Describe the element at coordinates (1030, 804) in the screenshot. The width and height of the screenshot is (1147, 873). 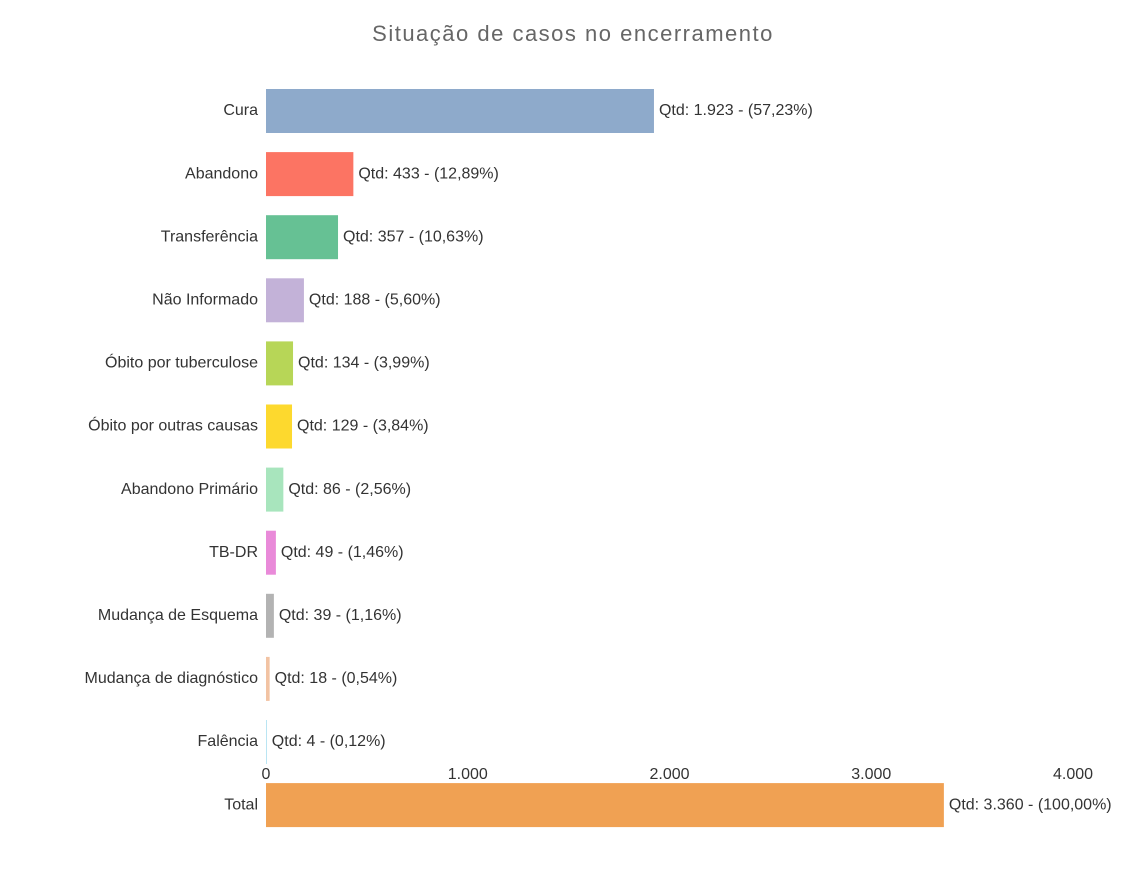
I see `data-label: Qtd: 3.360 - (100,00%)` at that location.